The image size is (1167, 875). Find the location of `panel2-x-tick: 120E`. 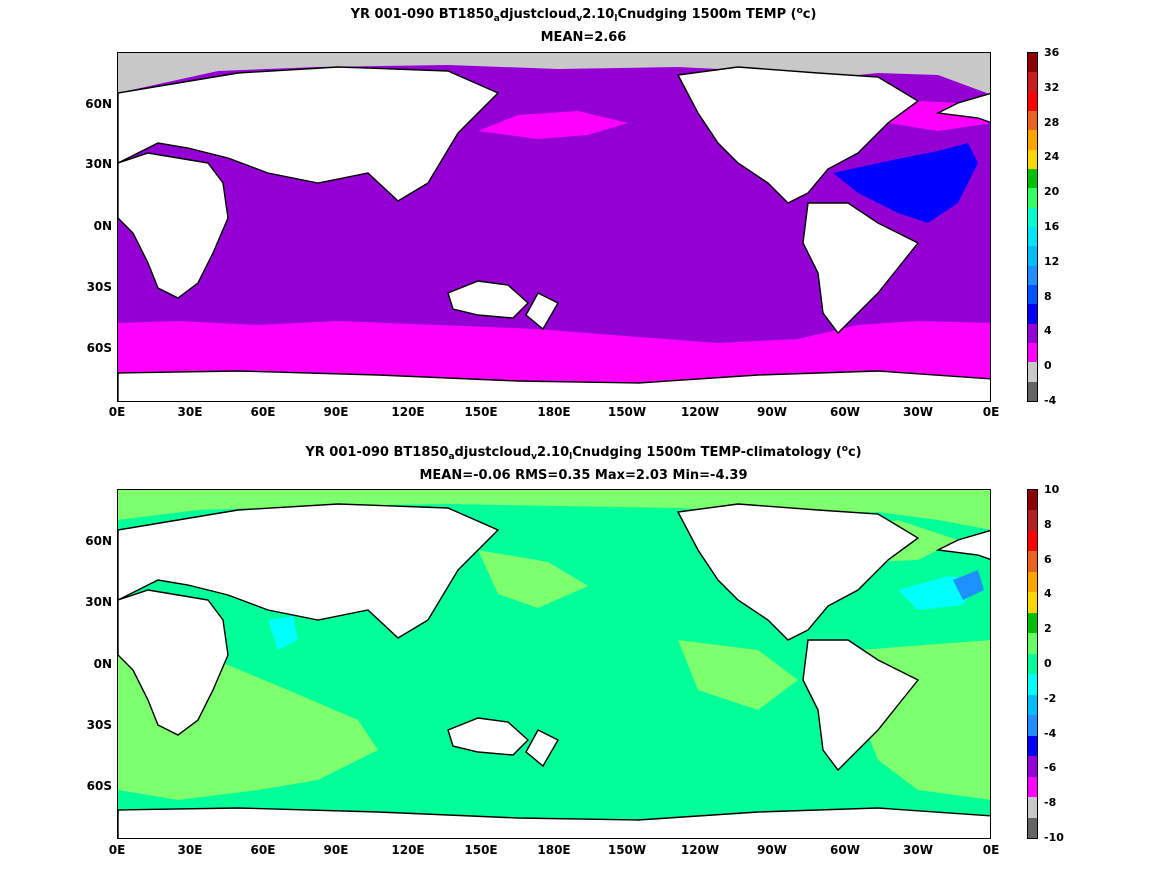

panel2-x-tick: 120E is located at coordinates (408, 850).